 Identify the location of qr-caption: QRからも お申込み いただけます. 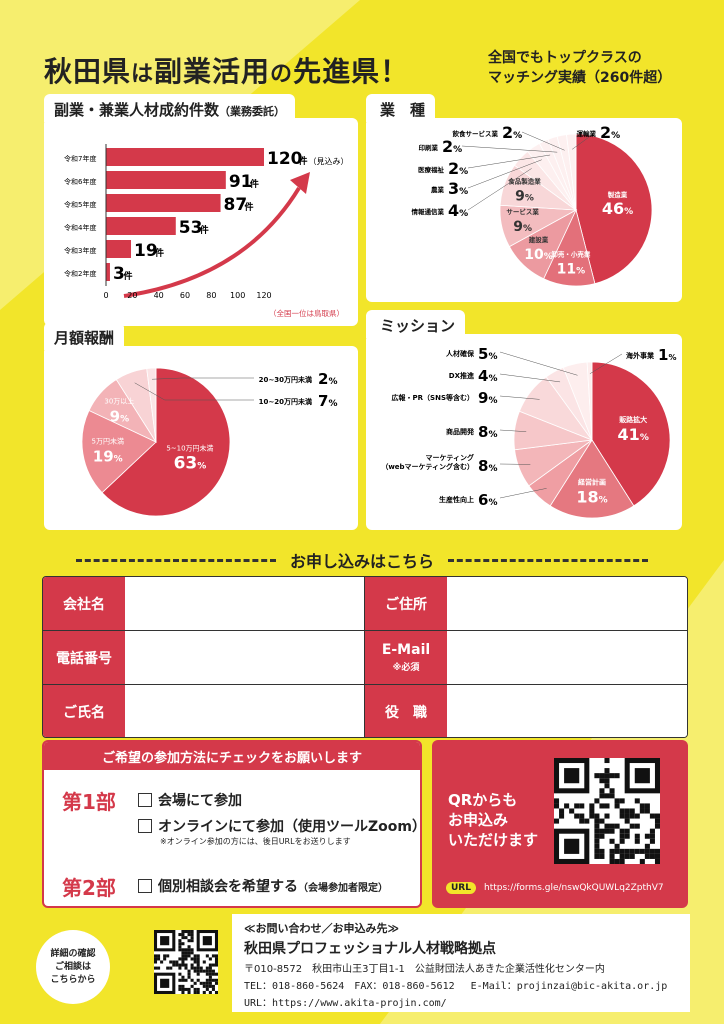
(493, 820).